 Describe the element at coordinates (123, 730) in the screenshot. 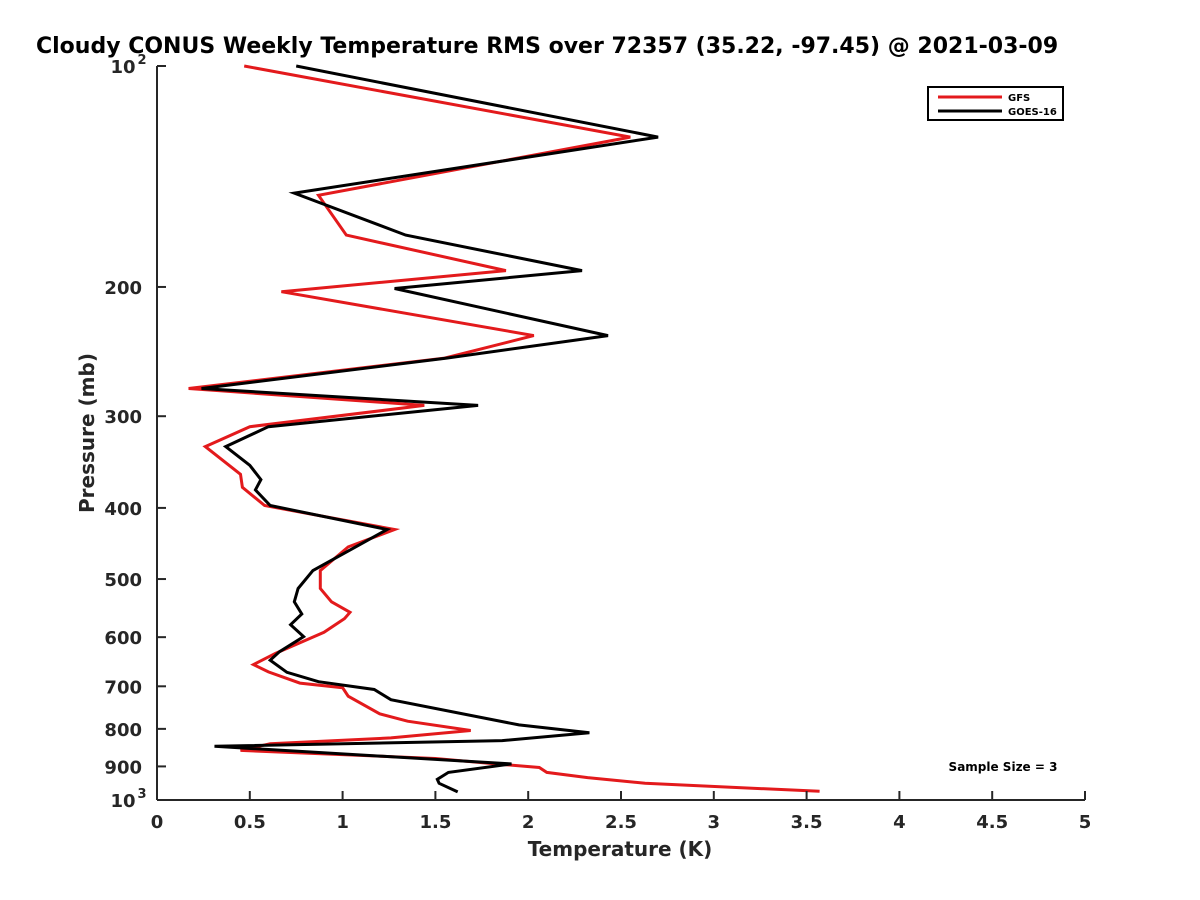

I see `y-tick-label: 800` at that location.